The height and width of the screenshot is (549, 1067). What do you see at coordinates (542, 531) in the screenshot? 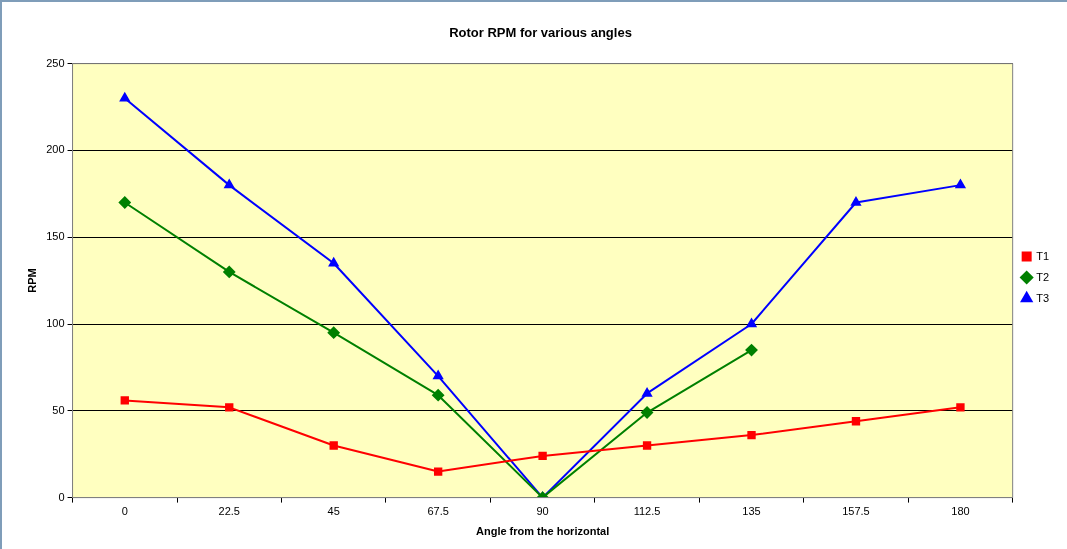
I see `x-axis-title: Angle from the horizontal` at bounding box center [542, 531].